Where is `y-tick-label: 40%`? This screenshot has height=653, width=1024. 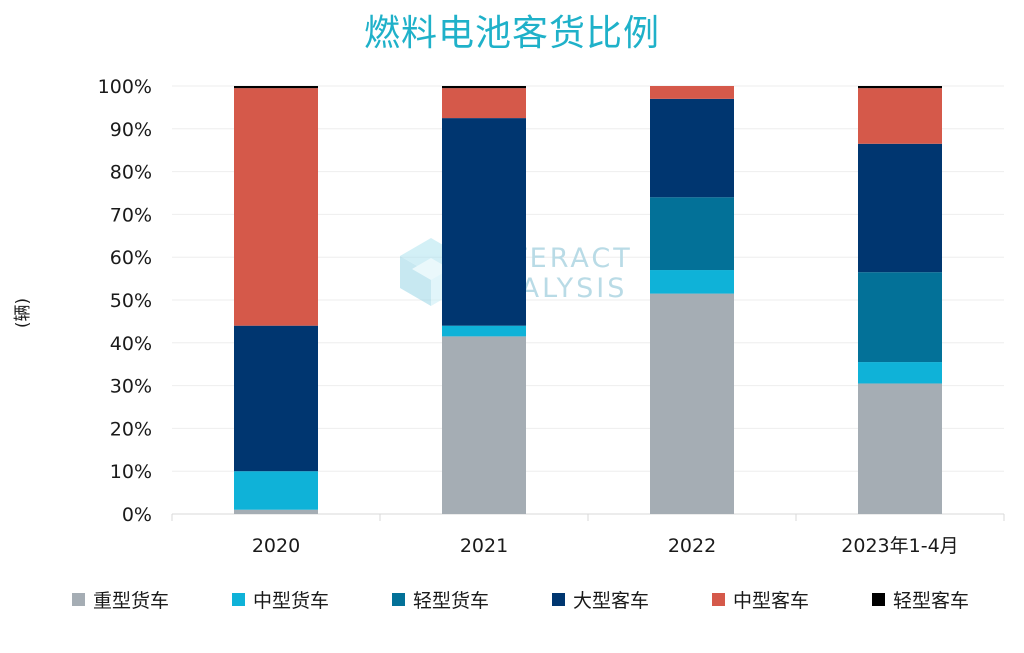 y-tick-label: 40% is located at coordinates (131, 344).